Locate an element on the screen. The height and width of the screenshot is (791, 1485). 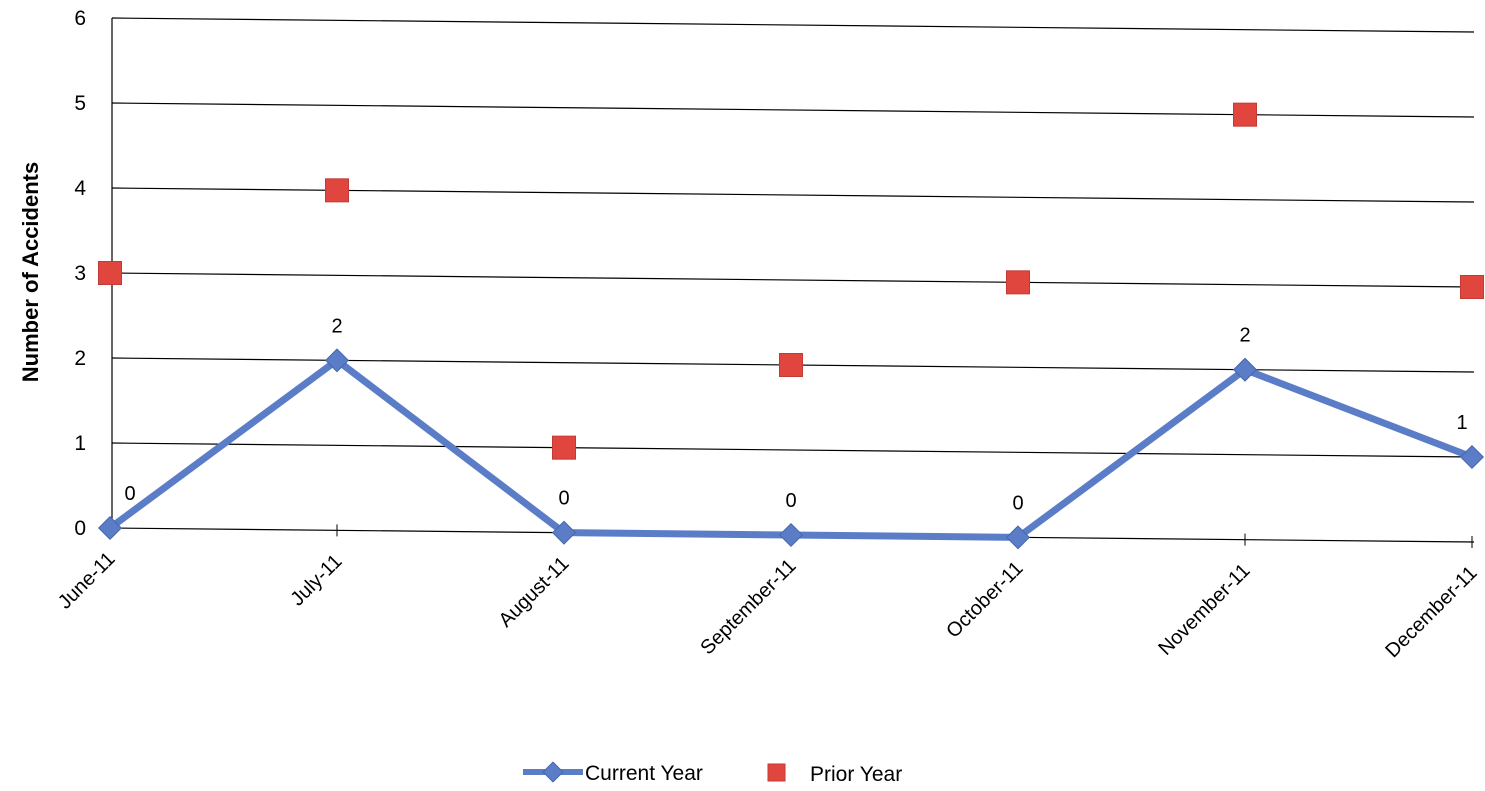
legend-current-year-label: Current Year is located at coordinates (644, 773).